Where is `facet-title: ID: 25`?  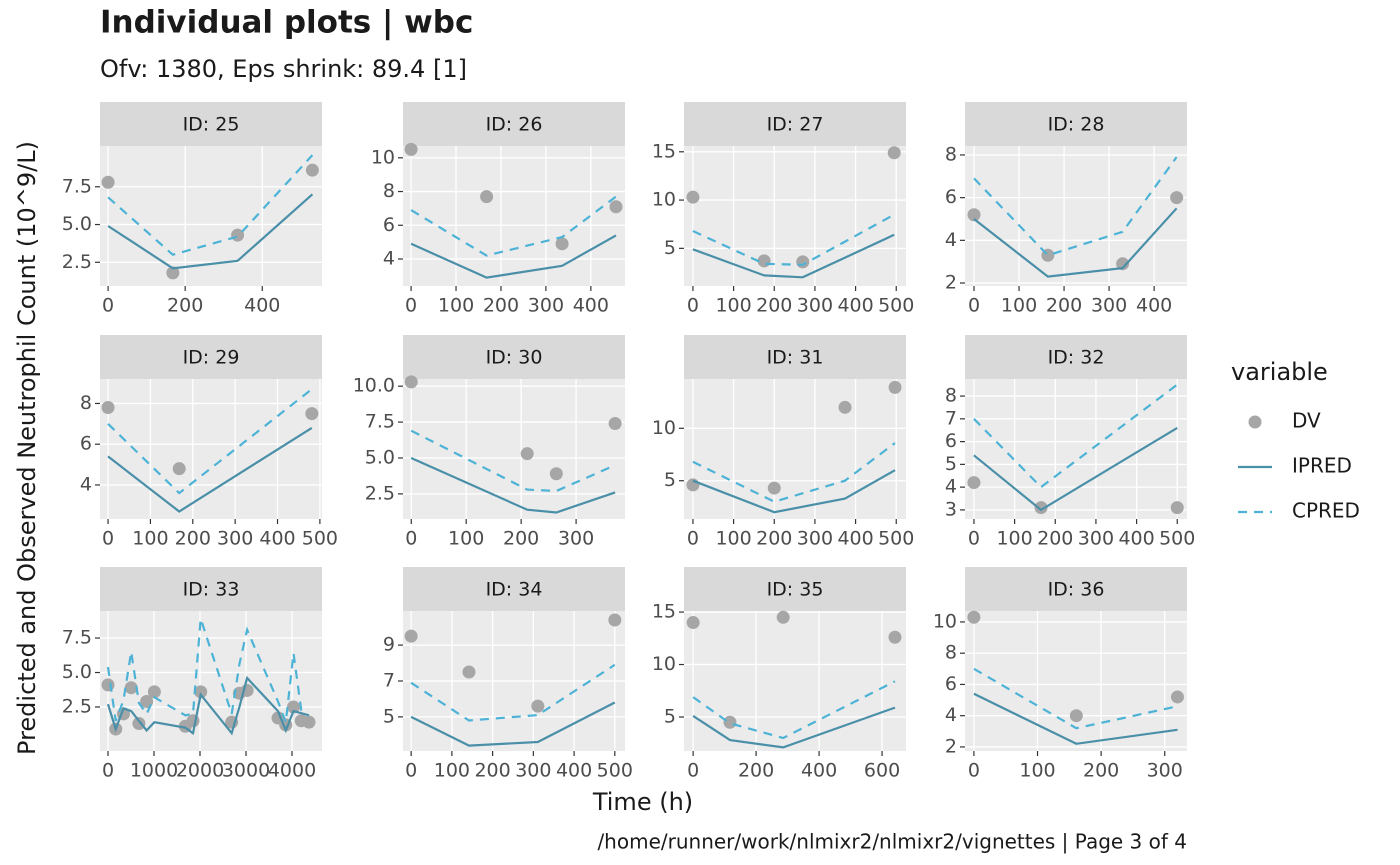 facet-title: ID: 25 is located at coordinates (211, 125).